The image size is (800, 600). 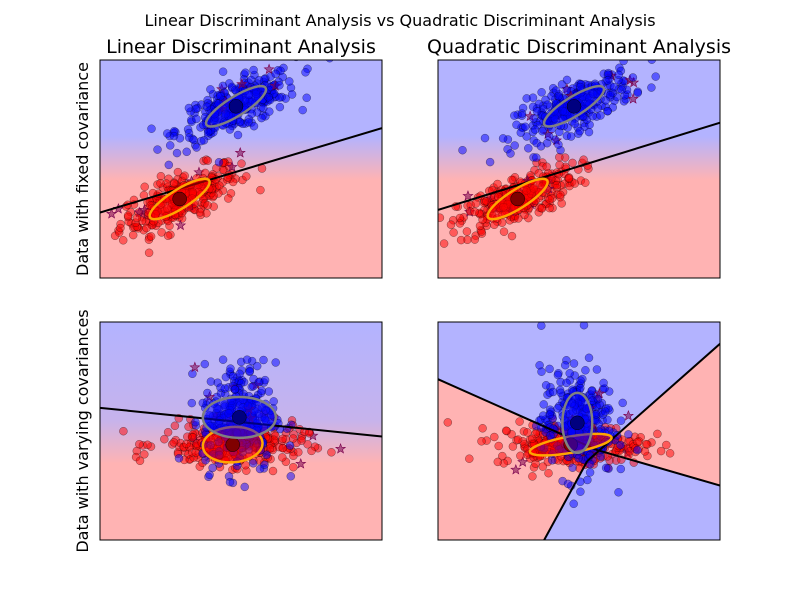 What do you see at coordinates (241, 159) in the screenshot?
I see `panel-marks` at bounding box center [241, 159].